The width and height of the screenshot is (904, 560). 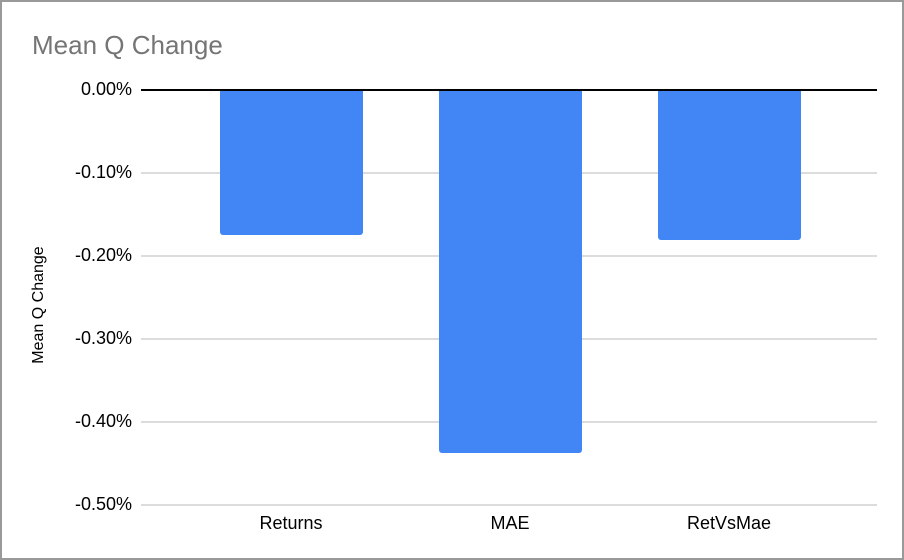 I want to click on bar-retvsmae, so click(x=729, y=165).